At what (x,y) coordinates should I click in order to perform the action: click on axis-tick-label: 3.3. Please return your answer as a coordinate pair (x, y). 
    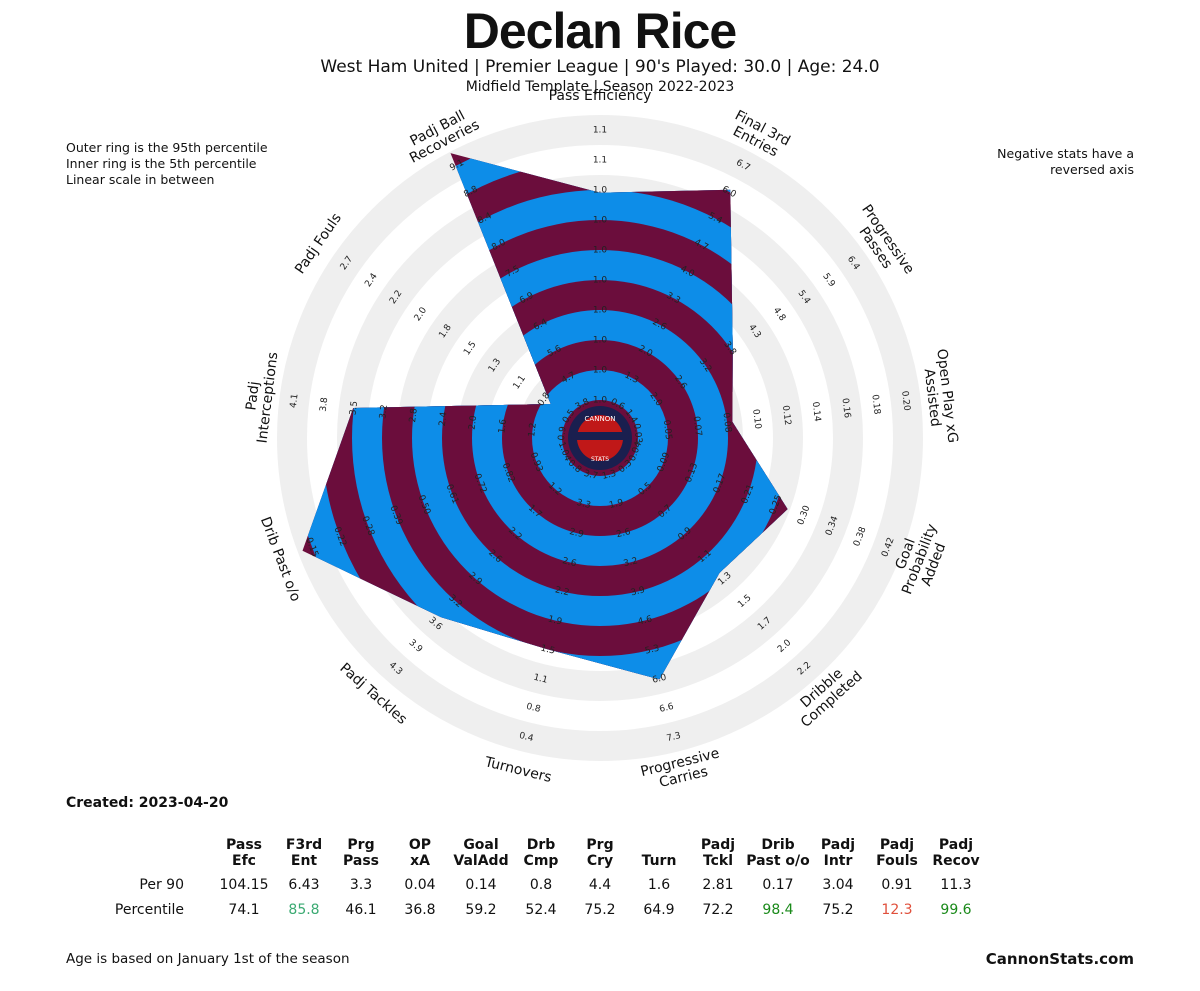
    Looking at the image, I should click on (583, 504).